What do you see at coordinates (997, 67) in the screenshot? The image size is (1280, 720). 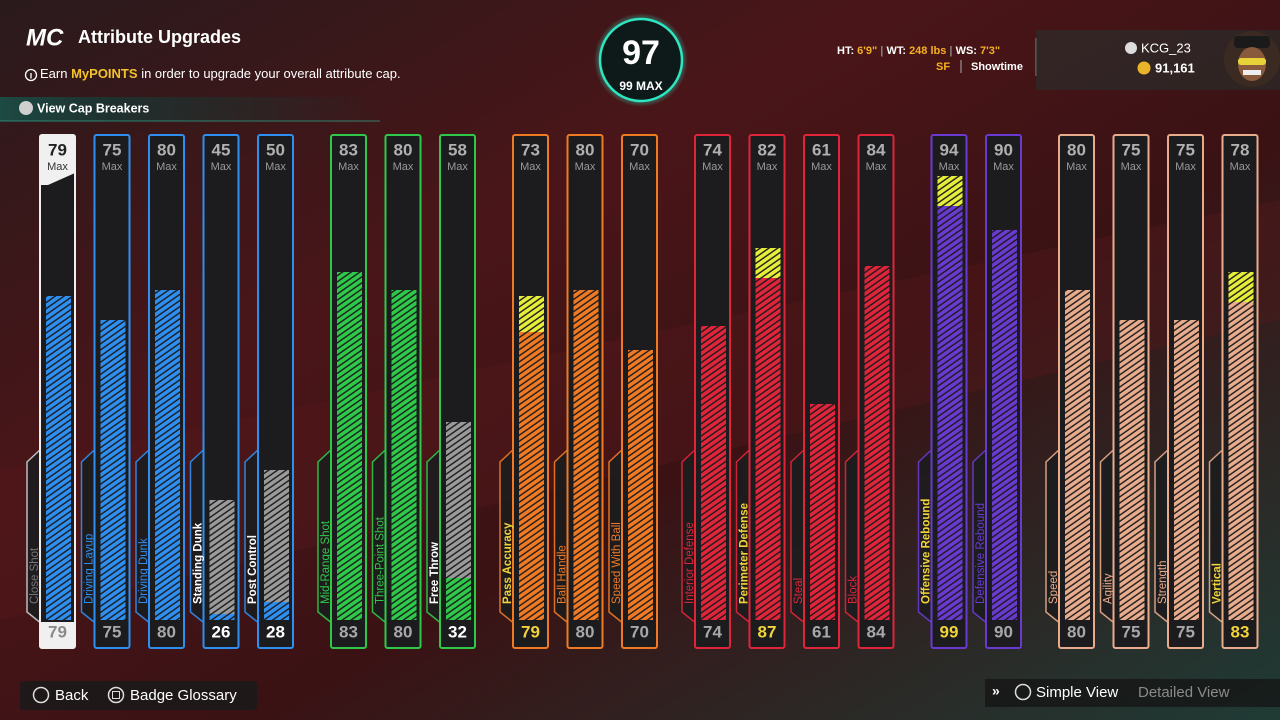 I see `player-archetype: Showtime` at bounding box center [997, 67].